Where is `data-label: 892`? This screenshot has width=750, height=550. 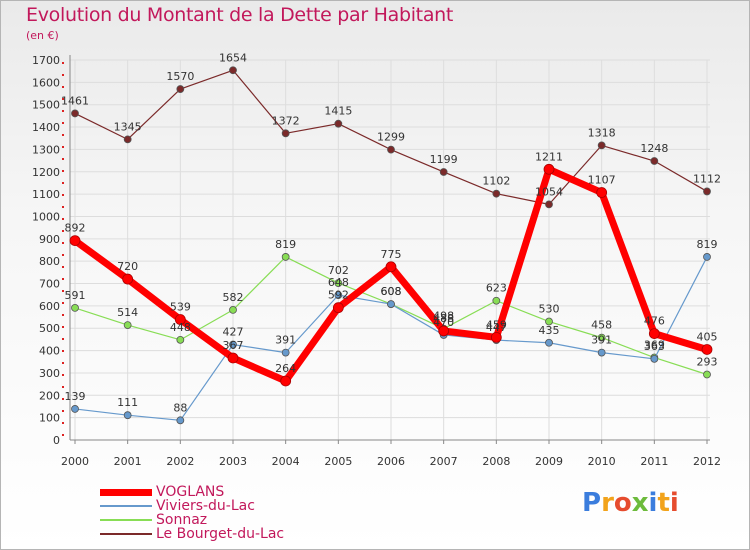
data-label: 892 is located at coordinates (75, 228).